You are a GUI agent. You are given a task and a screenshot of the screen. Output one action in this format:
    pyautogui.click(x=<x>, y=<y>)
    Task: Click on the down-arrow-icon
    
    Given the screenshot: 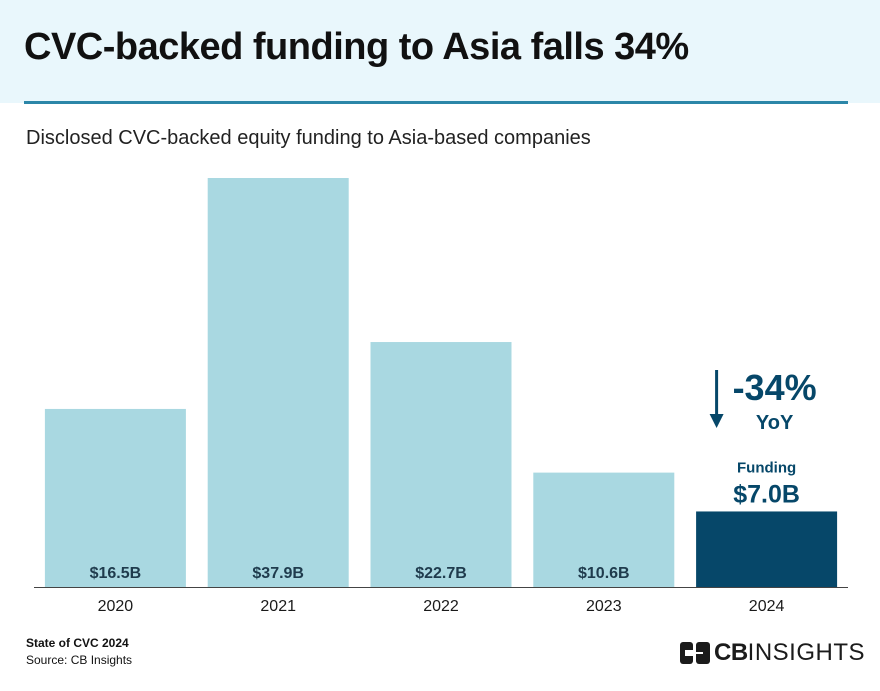 What is the action you would take?
    pyautogui.click(x=716, y=421)
    